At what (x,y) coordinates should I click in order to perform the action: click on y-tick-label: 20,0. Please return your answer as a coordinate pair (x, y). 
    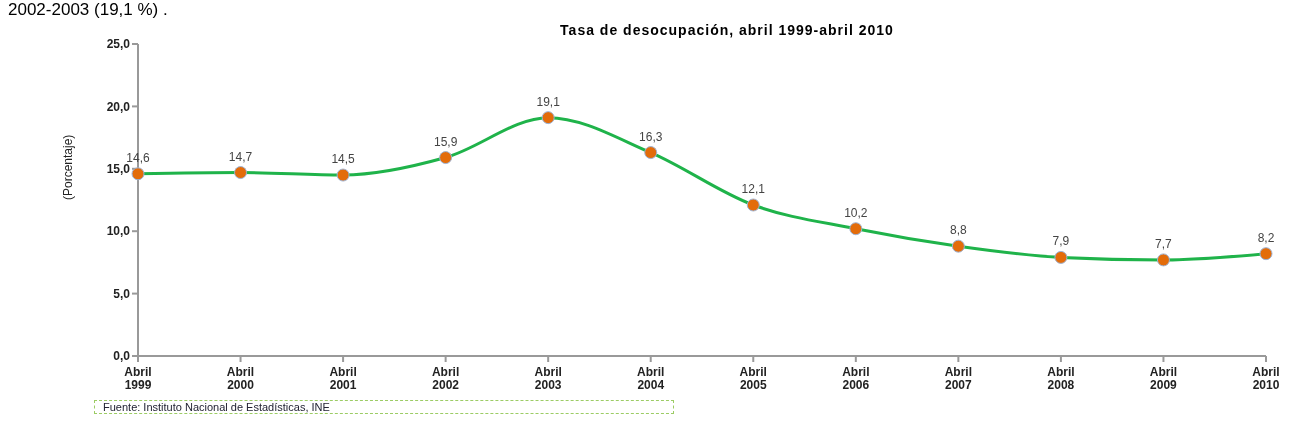
    Looking at the image, I should click on (118, 106).